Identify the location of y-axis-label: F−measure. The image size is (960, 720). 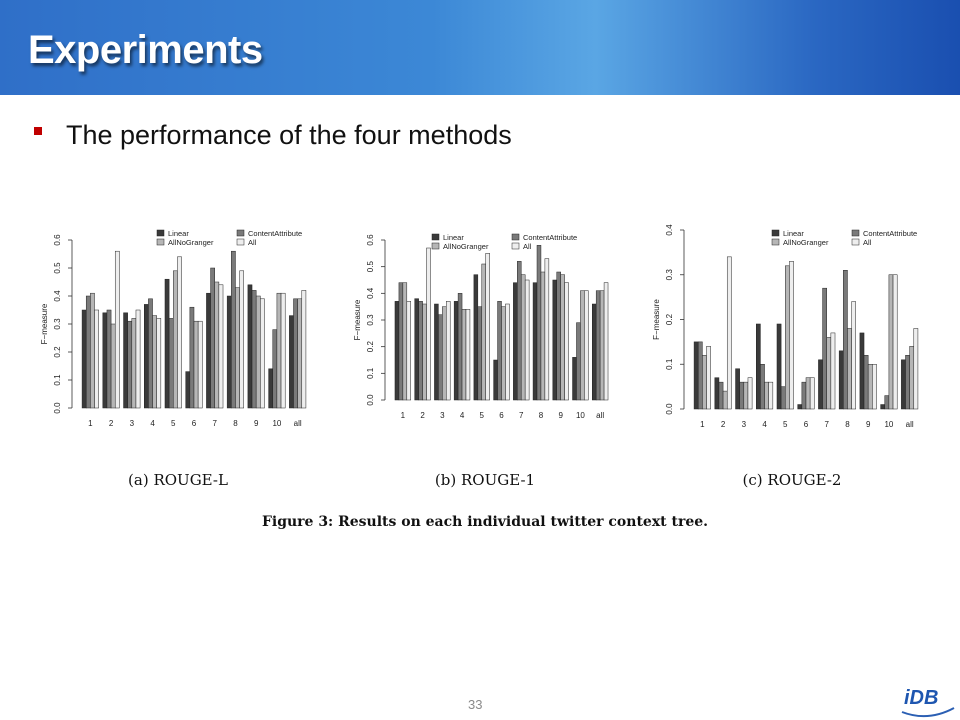
(44, 323).